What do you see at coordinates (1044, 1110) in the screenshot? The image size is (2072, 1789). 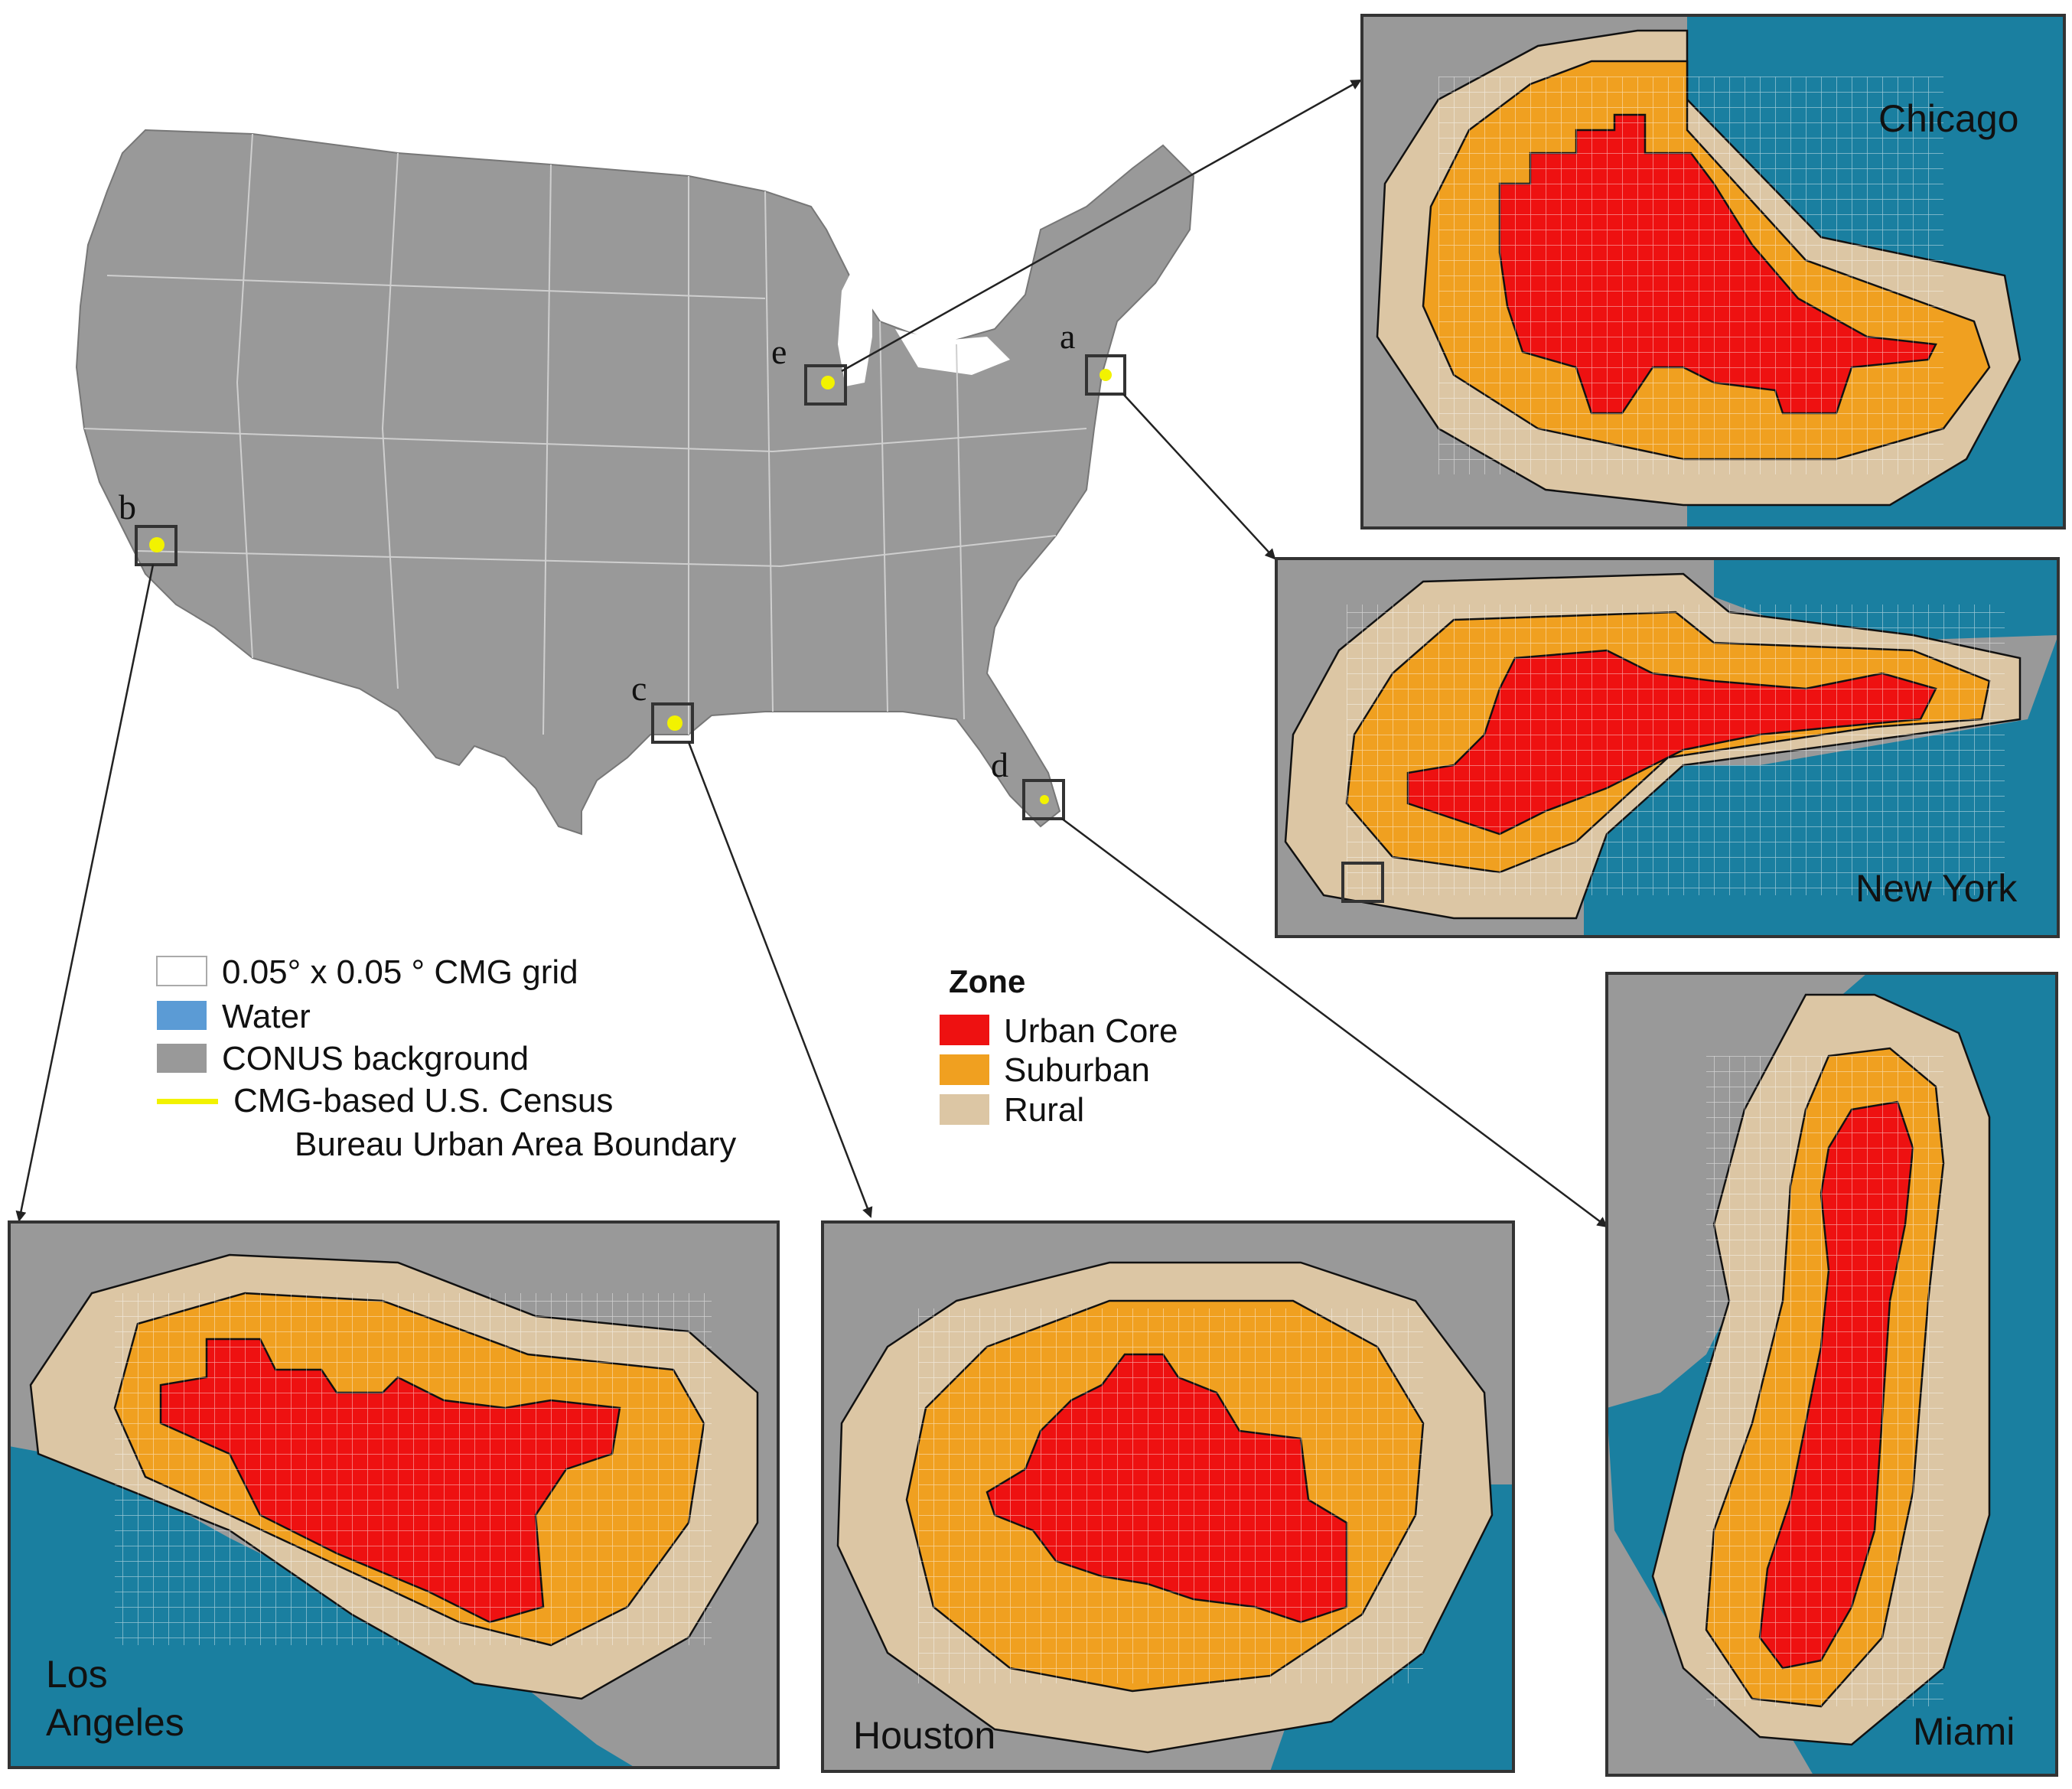 I see `legend-rural-label: Rural` at bounding box center [1044, 1110].